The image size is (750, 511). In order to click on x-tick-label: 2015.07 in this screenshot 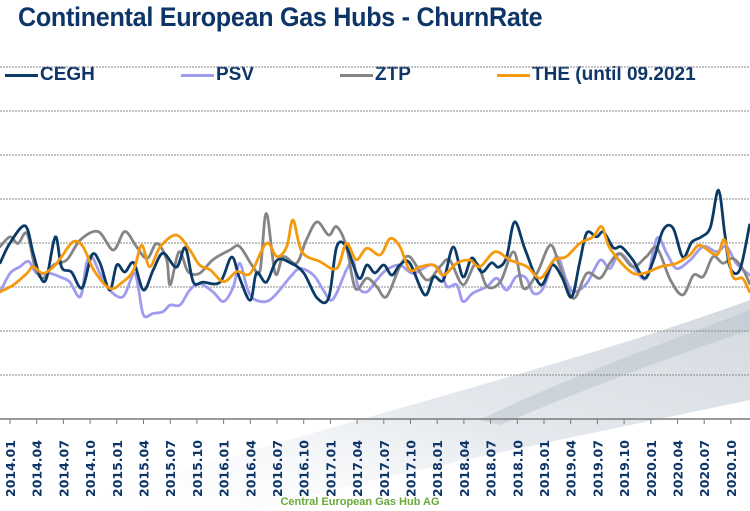, I will do `click(170, 468)`.